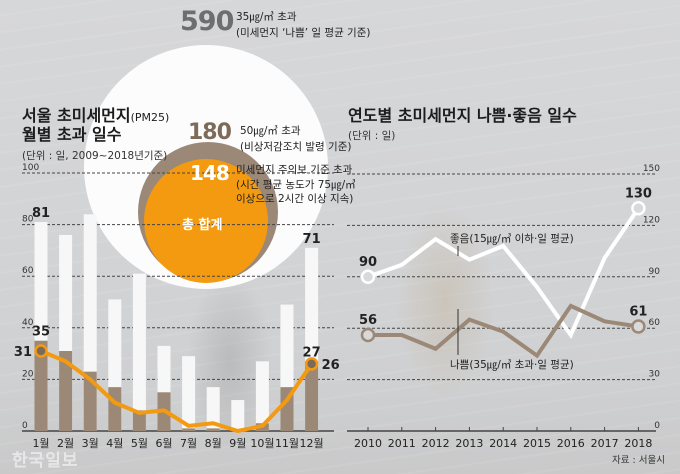  What do you see at coordinates (28, 271) in the screenshot?
I see `left-ytick-60: 60` at bounding box center [28, 271].